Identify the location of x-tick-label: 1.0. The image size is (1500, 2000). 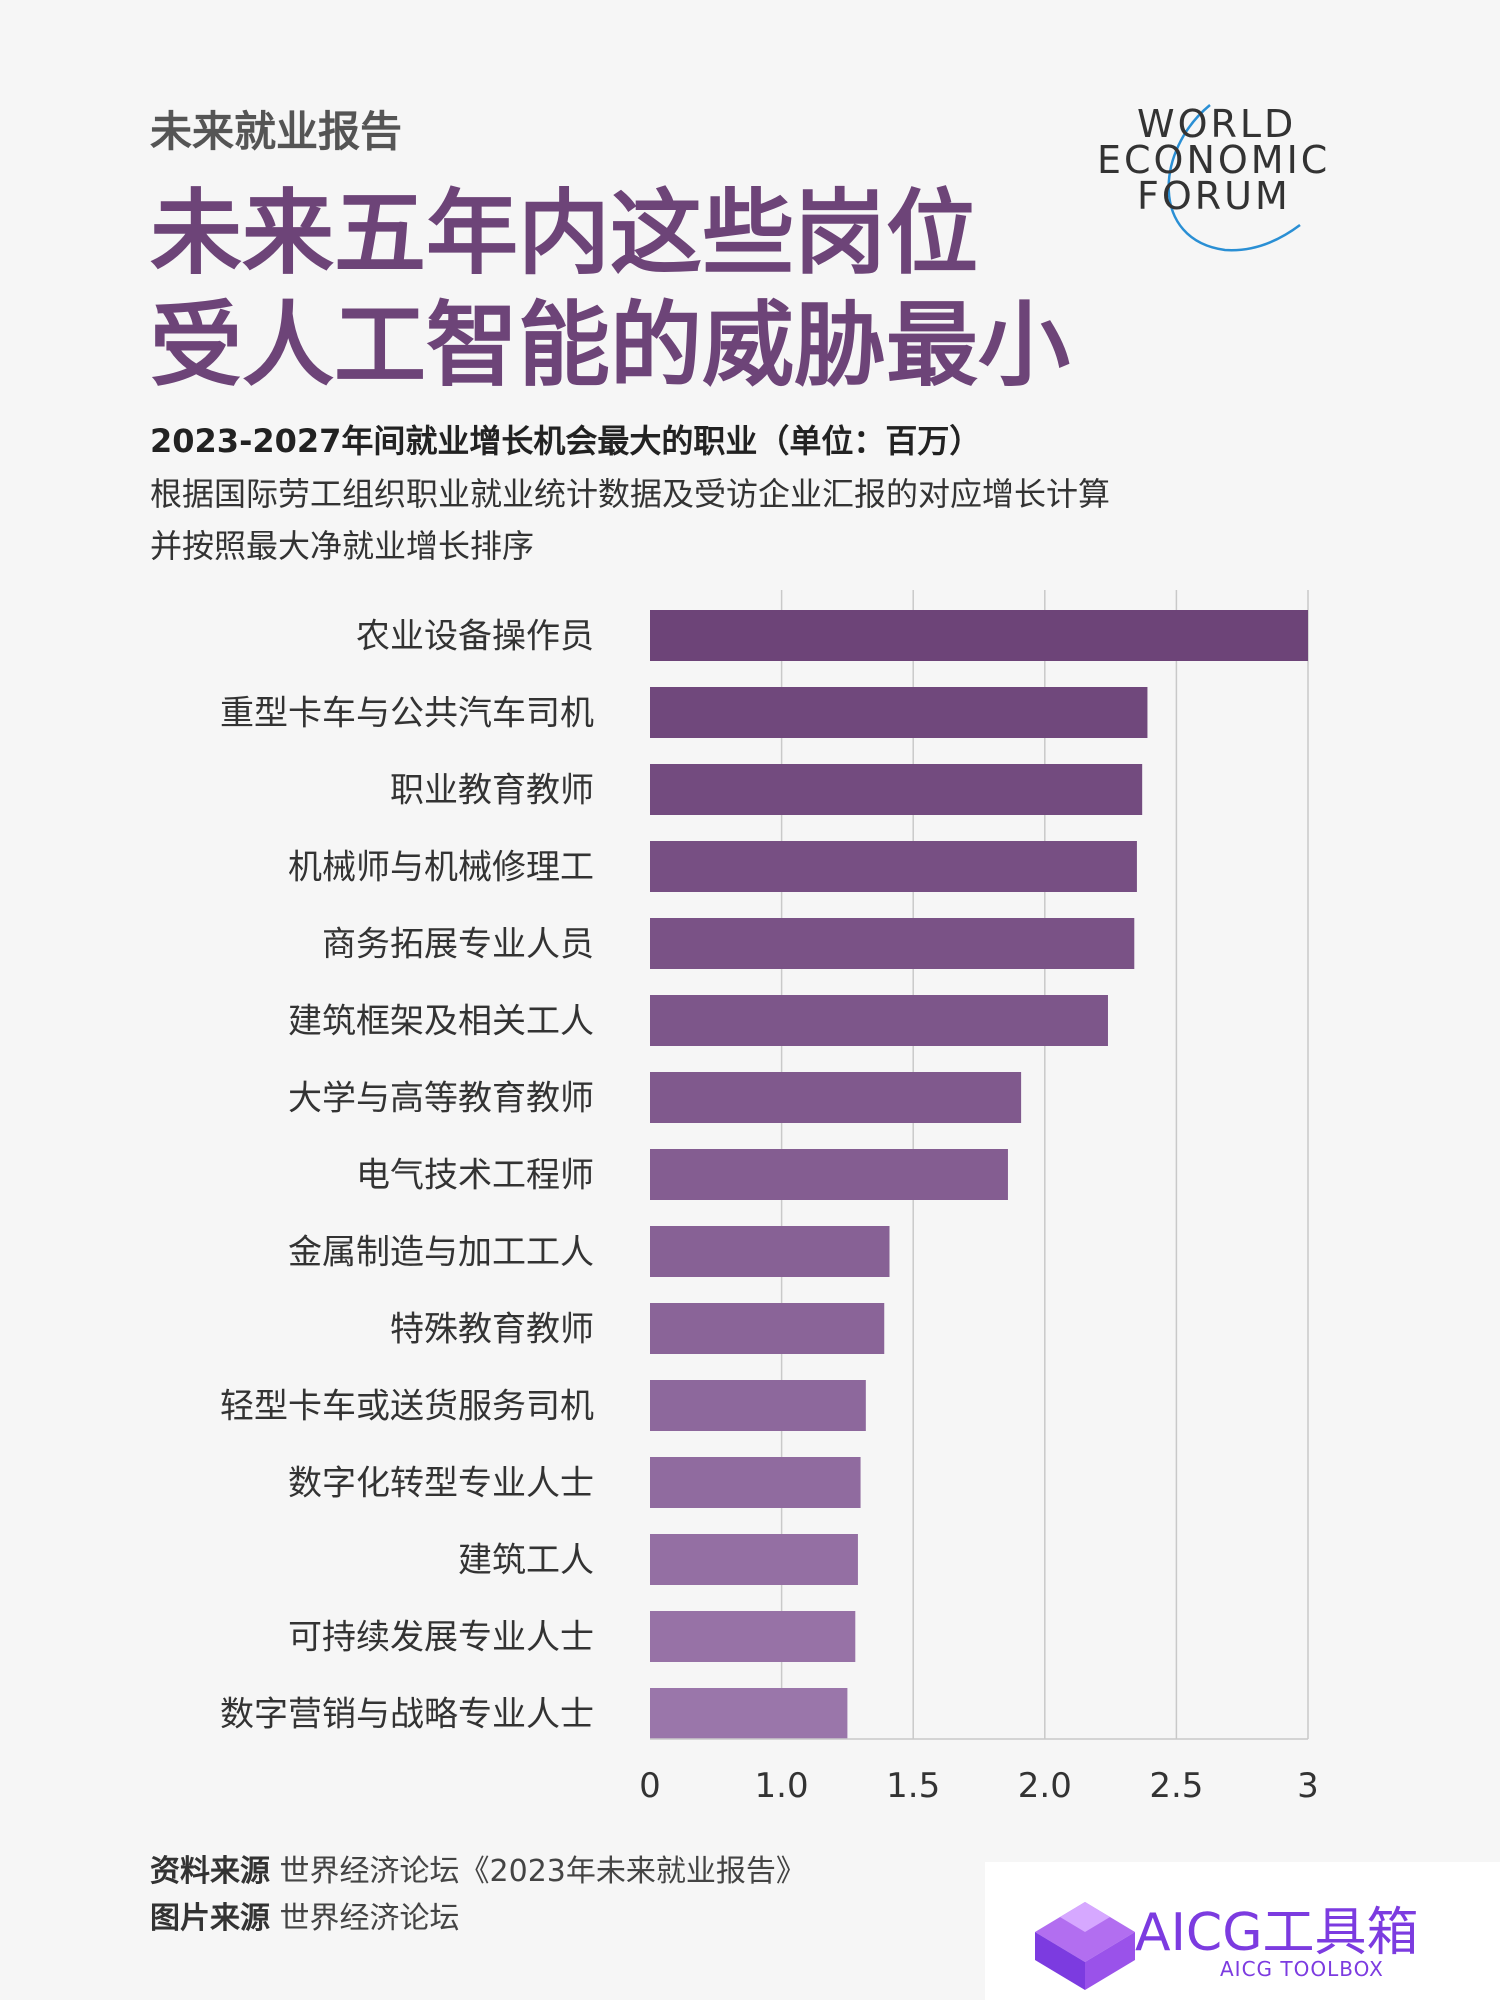
(782, 1786).